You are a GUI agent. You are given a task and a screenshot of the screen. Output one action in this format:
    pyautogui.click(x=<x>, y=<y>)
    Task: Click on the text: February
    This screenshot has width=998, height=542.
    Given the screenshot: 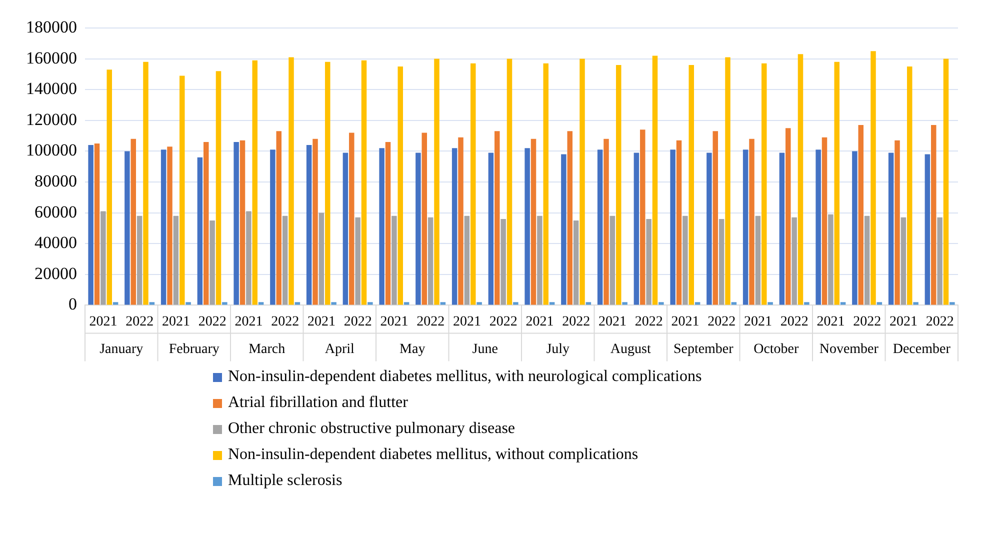 What is the action you would take?
    pyautogui.click(x=194, y=349)
    